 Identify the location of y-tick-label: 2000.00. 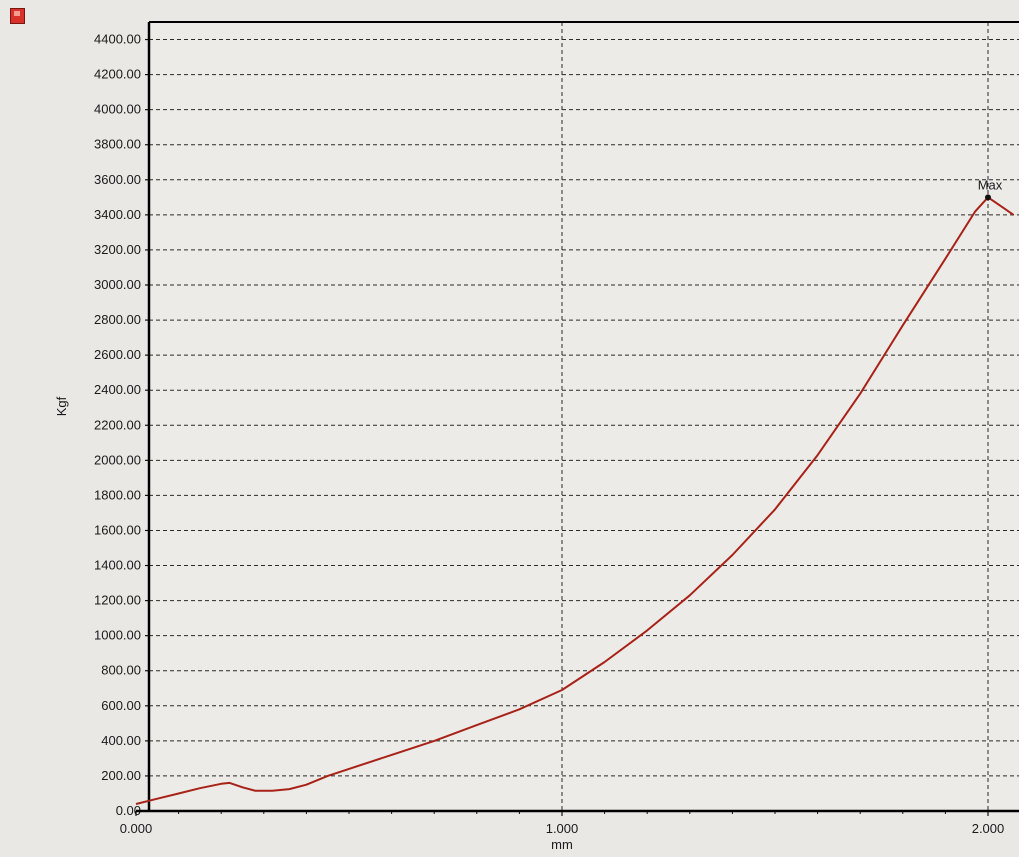
(117, 459).